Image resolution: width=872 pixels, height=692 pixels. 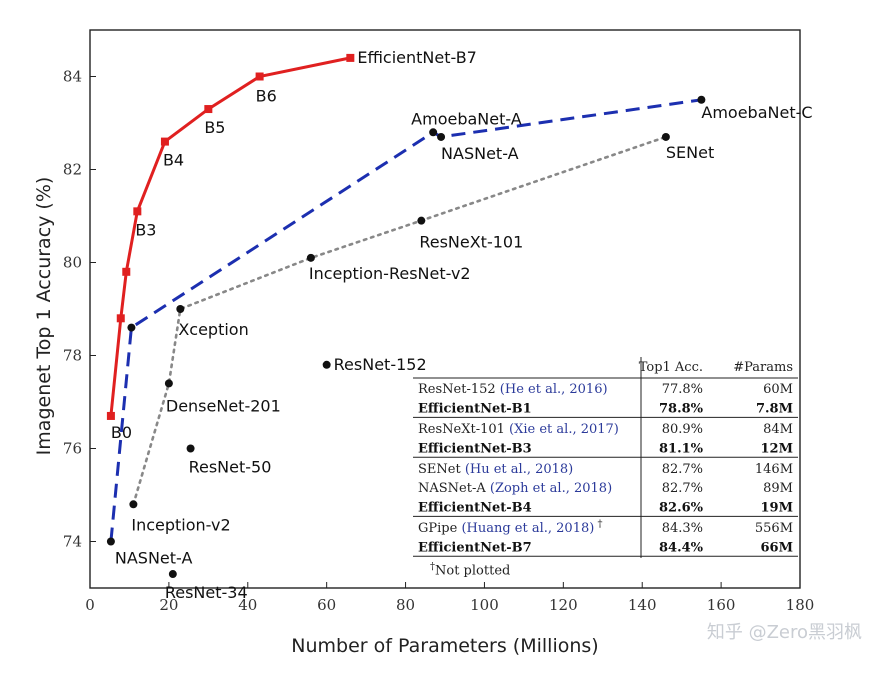 What do you see at coordinates (784, 632) in the screenshot?
I see `watermark: 知乎 @Zero黑羽枫` at bounding box center [784, 632].